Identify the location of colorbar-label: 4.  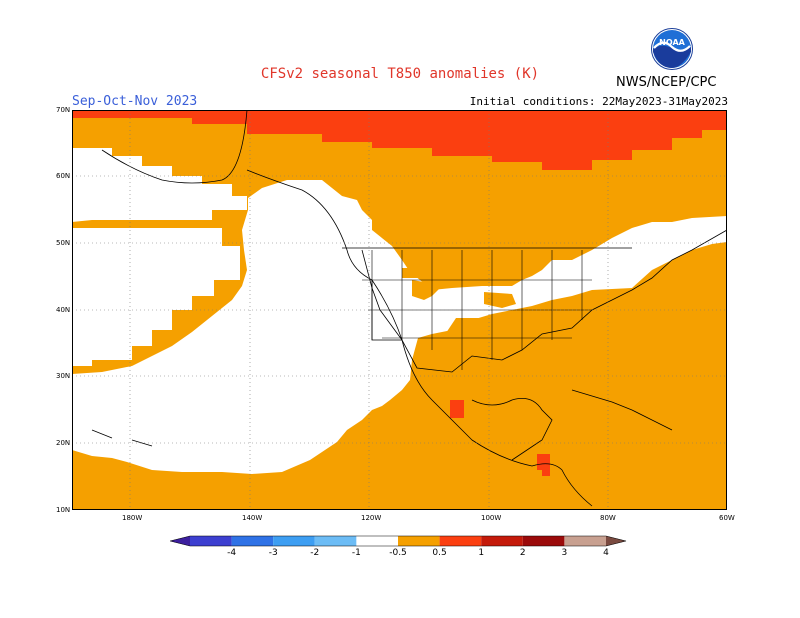
(606, 553).